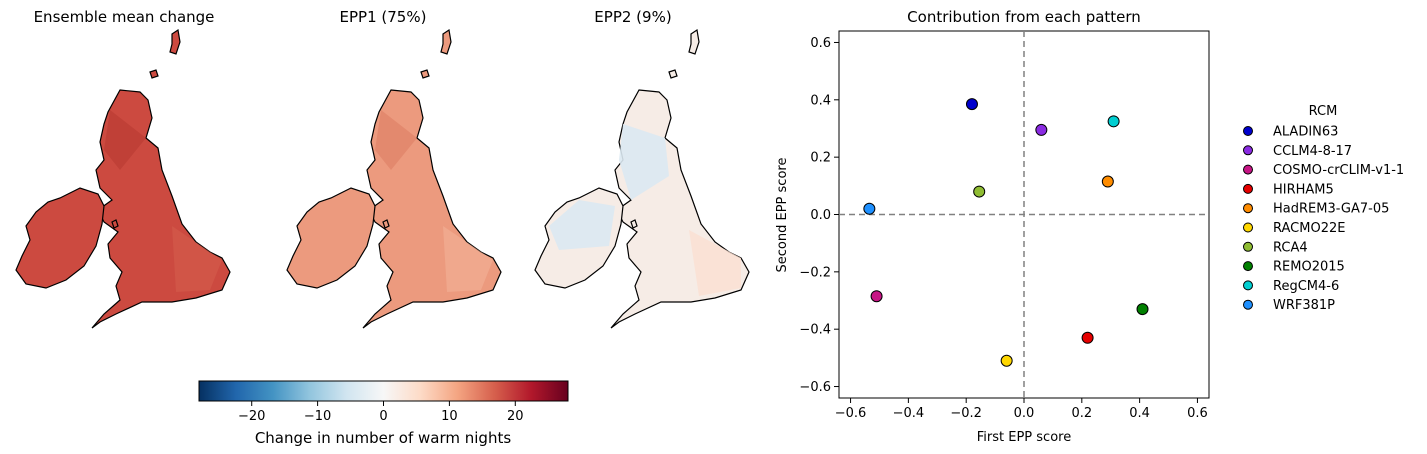 The width and height of the screenshot is (1427, 454). What do you see at coordinates (1303, 189) in the screenshot?
I see `legend-label: HIRHAM5` at bounding box center [1303, 189].